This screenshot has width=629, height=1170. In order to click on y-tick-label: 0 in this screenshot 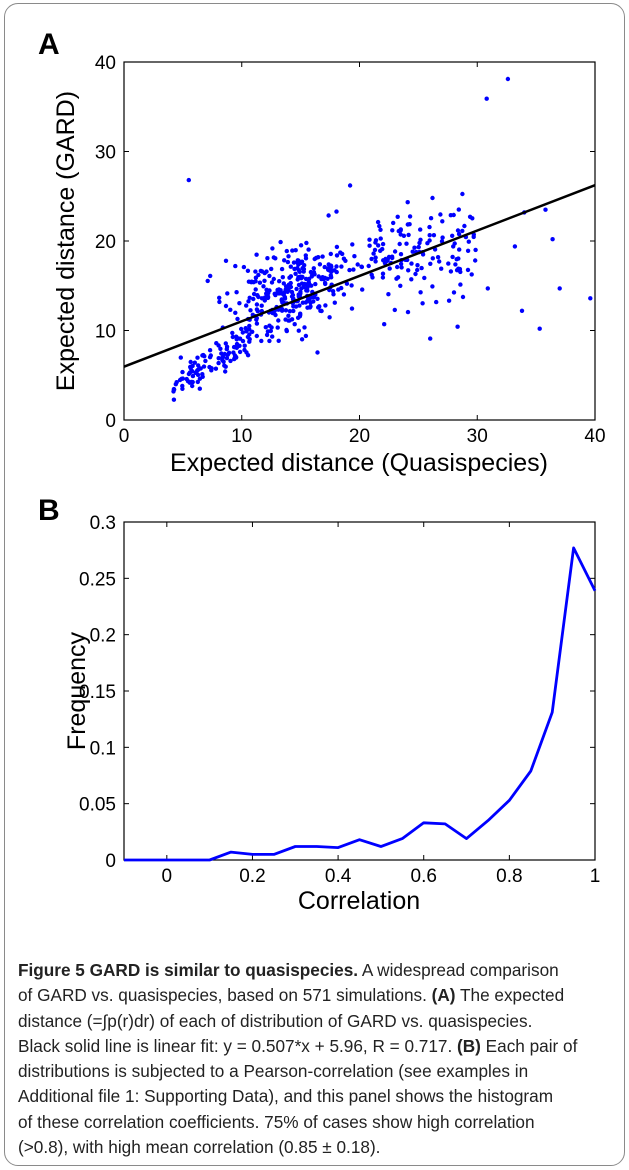, I will do `click(110, 421)`.